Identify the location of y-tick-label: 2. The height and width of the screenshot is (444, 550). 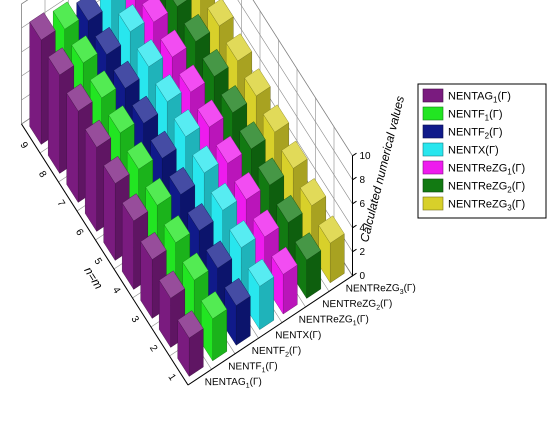
(363, 252).